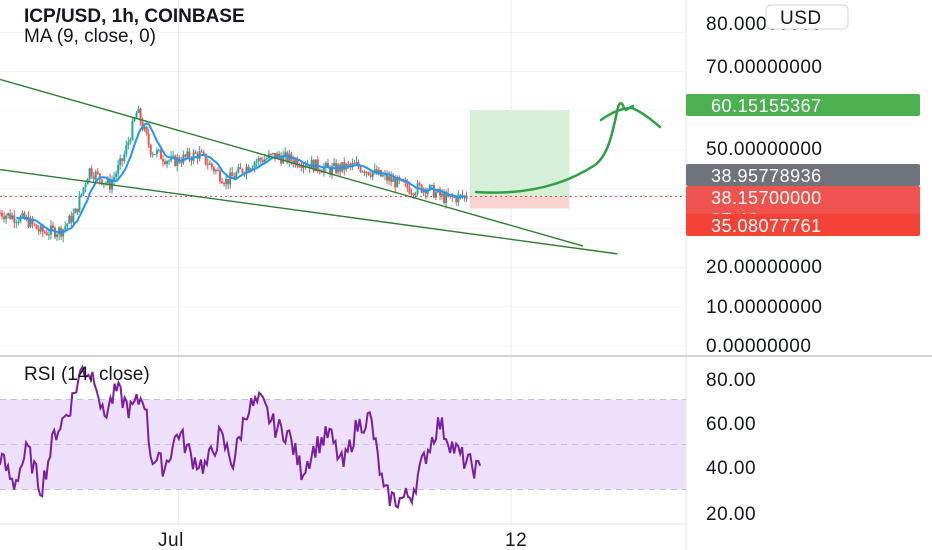  I want to click on candlestick-series, so click(234, 174).